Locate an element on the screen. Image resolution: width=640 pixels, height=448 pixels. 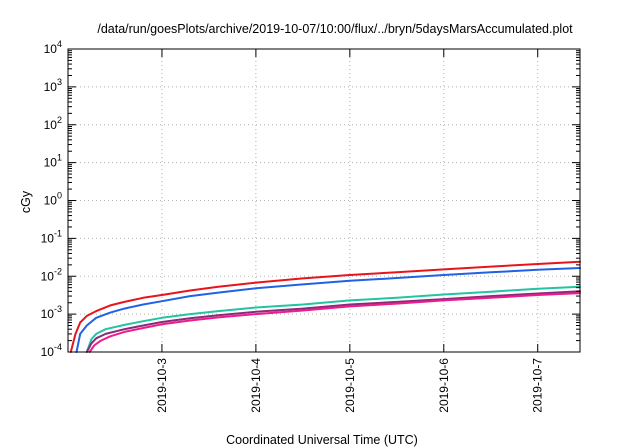
x-tick-label: 2019-10-7 is located at coordinates (538, 385).